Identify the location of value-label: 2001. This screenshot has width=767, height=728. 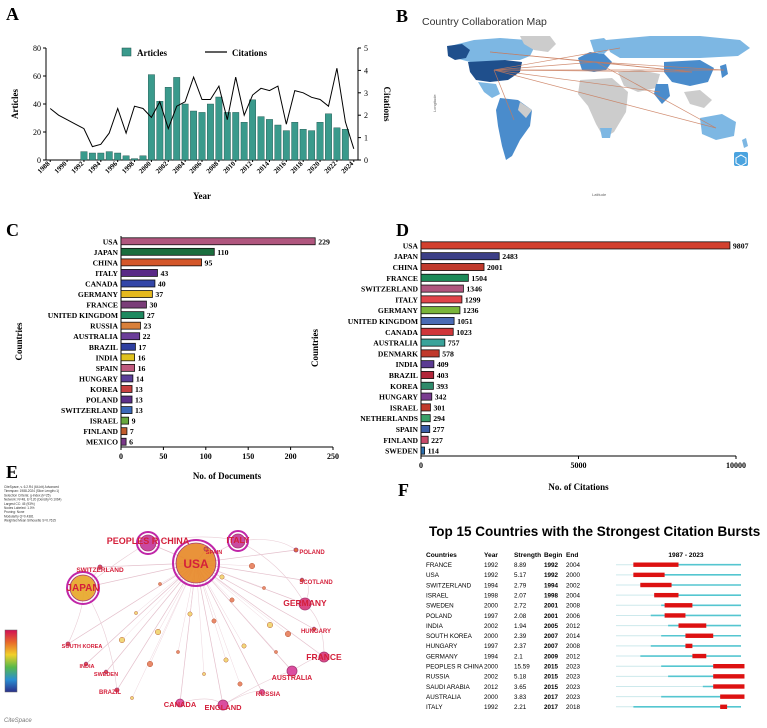
(495, 267).